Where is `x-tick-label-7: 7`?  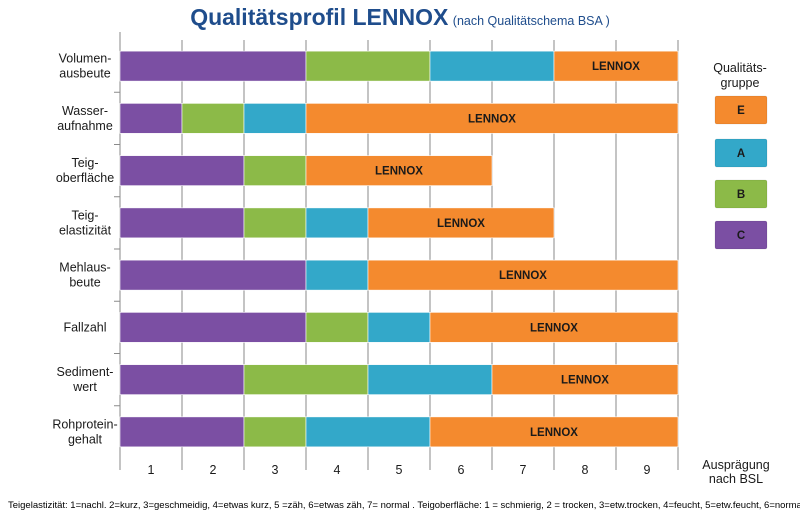 x-tick-label-7: 7 is located at coordinates (523, 470).